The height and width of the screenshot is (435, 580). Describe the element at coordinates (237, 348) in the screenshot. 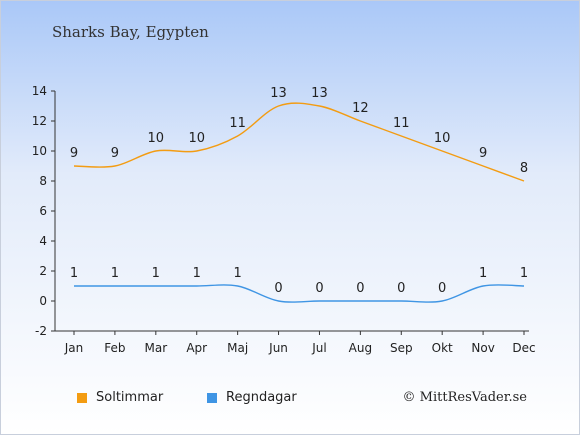

I see `x-tick-label: Maj` at that location.